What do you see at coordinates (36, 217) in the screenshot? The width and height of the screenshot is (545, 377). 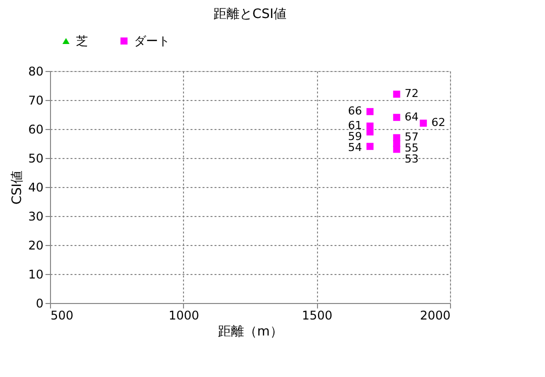 I see `y-tick-label: 30` at bounding box center [36, 217].